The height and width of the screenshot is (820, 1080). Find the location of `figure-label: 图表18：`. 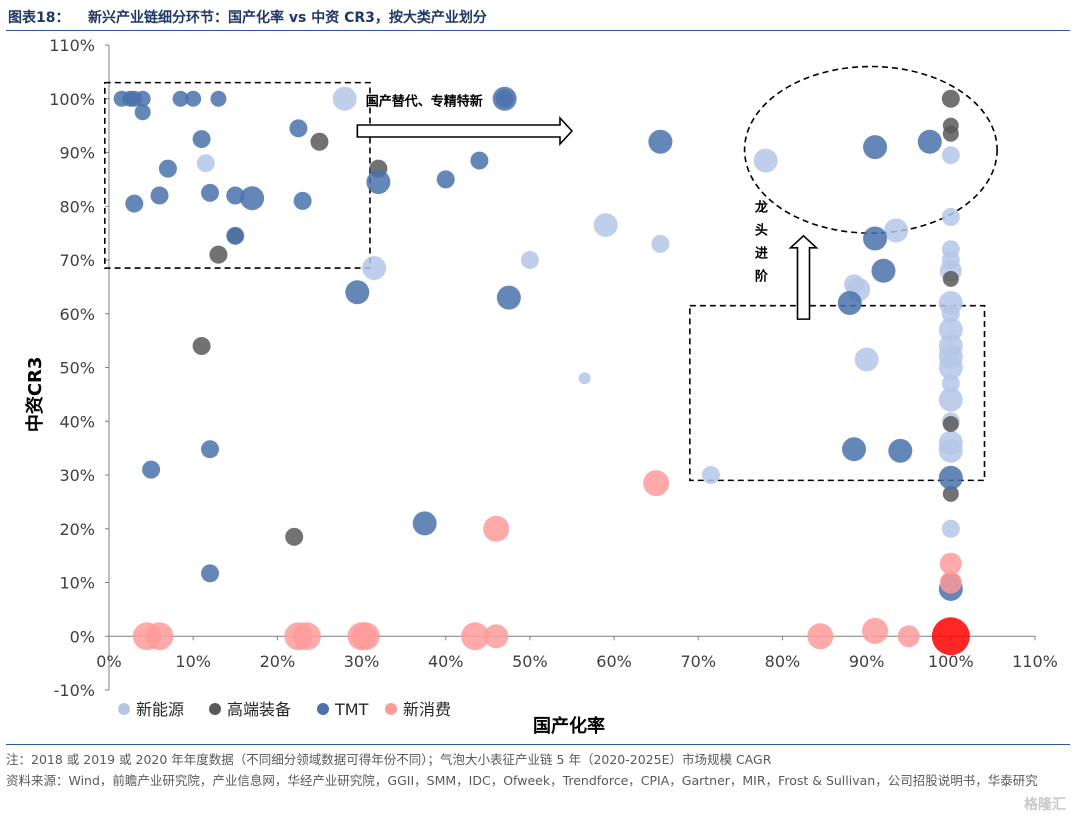

figure-label: 图表18： is located at coordinates (39, 18).